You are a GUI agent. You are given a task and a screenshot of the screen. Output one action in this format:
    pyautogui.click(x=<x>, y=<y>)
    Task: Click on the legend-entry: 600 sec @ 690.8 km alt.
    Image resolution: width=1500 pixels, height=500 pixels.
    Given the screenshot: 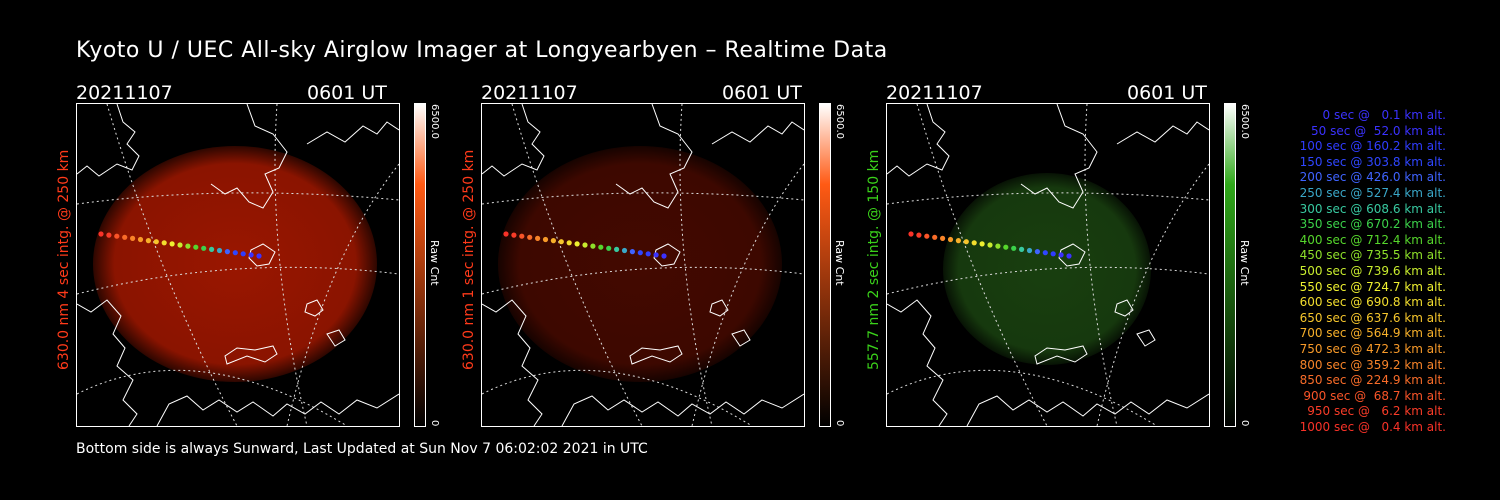 What is the action you would take?
    pyautogui.click(x=1372, y=302)
    